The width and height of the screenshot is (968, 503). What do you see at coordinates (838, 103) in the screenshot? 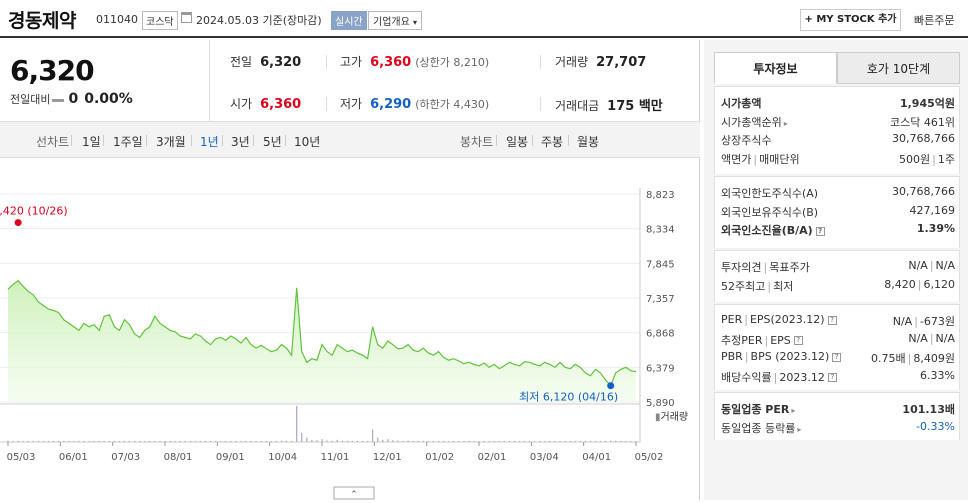
I see `info-row: 시가총액 1,945억원` at bounding box center [838, 103].